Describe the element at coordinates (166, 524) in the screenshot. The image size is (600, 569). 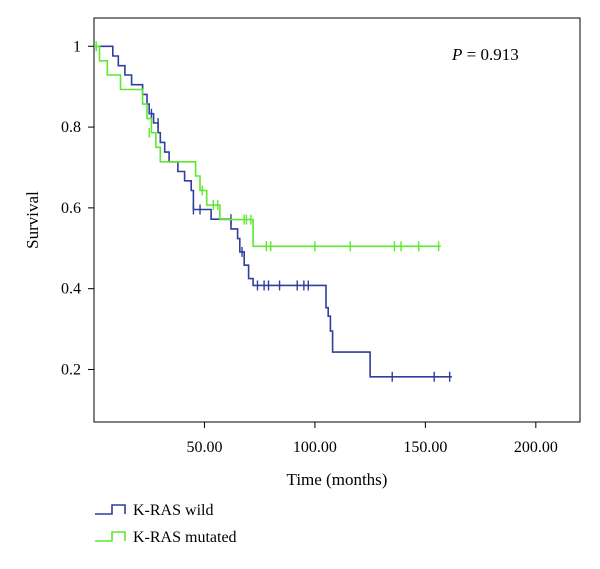
I see `legend: K-RAS wild K-RAS mutated` at that location.